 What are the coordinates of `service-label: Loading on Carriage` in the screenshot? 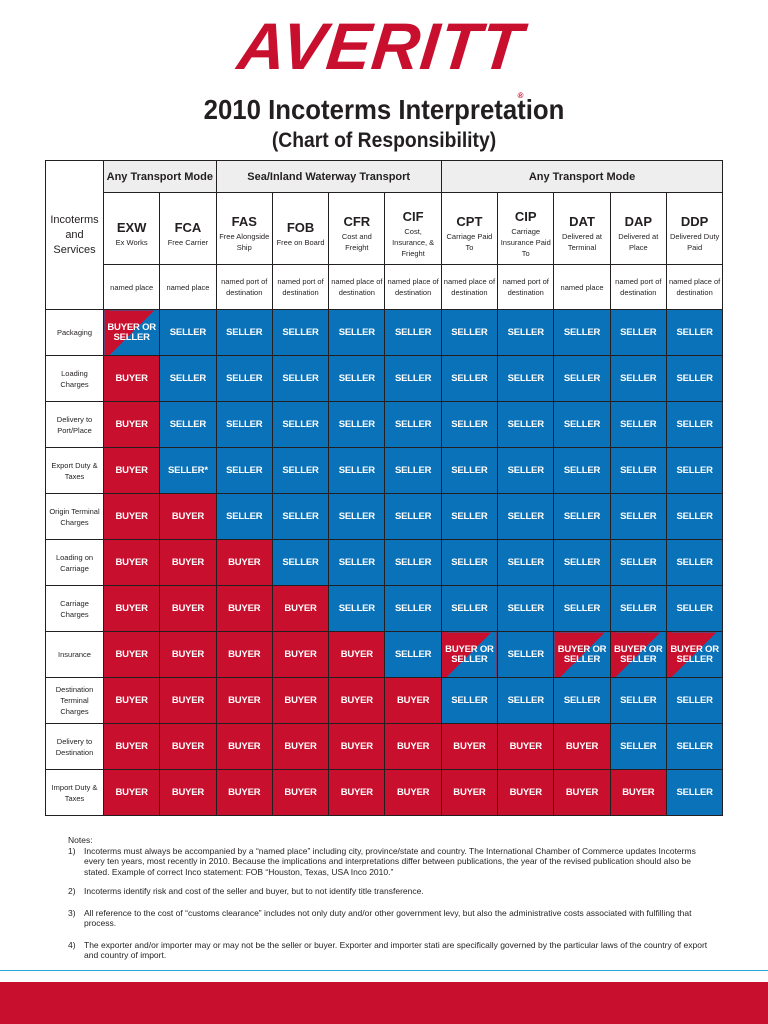 It's located at (74, 562).